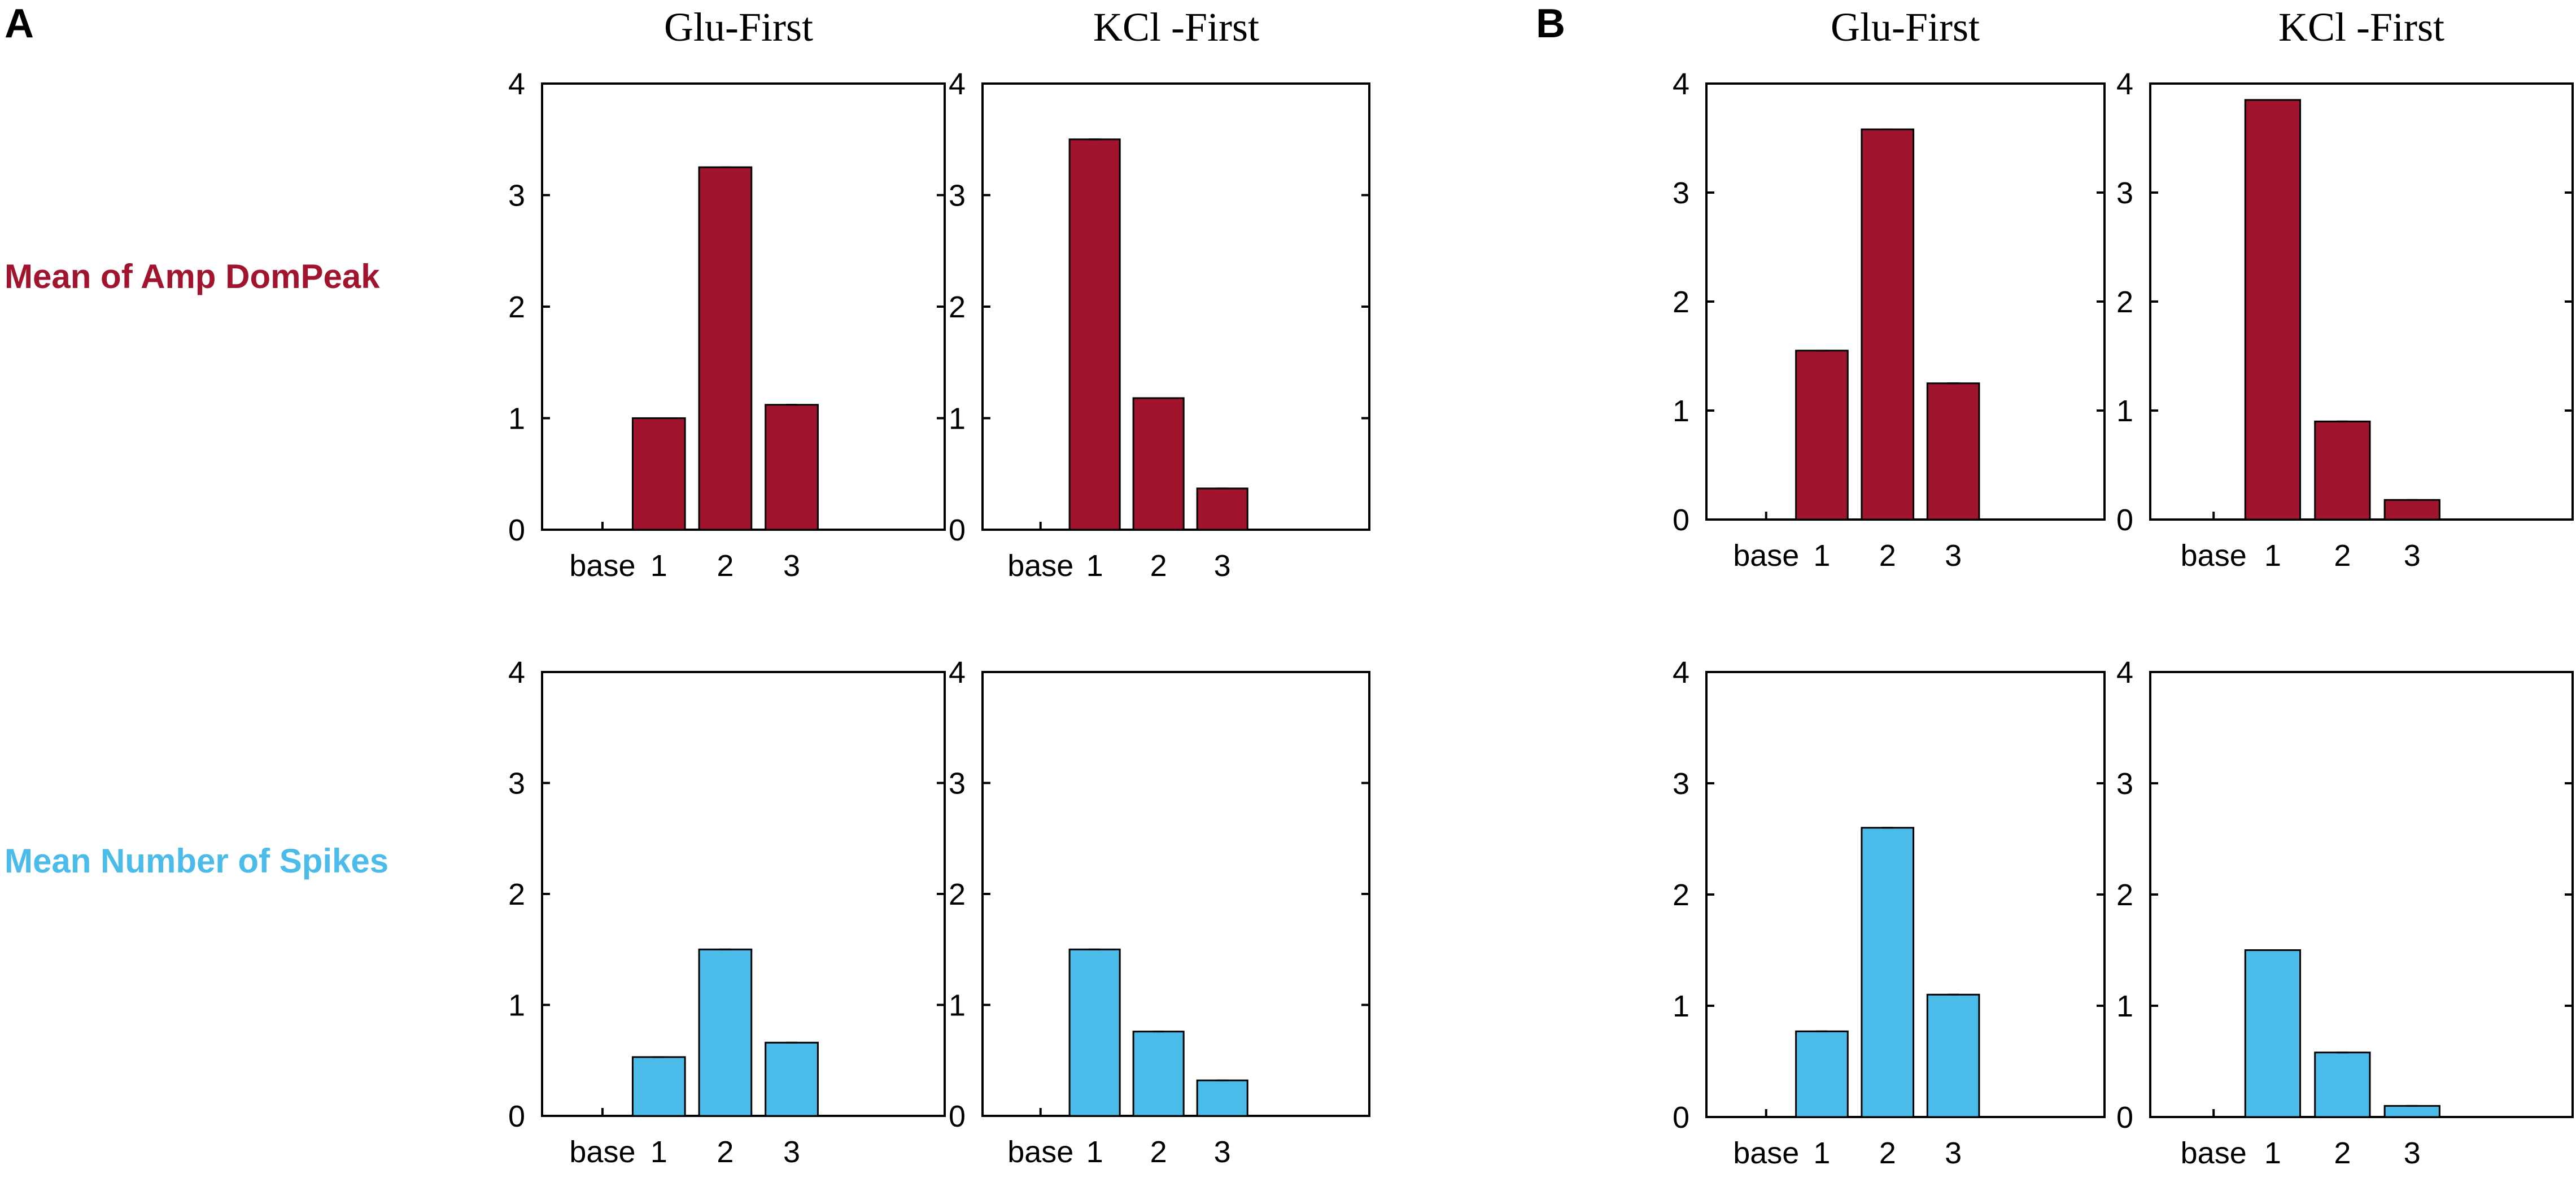 The width and height of the screenshot is (2576, 1178). Describe the element at coordinates (2345, 320) in the screenshot. I see `chart-3: 0 1 2 3 4 base 1 2 3` at that location.